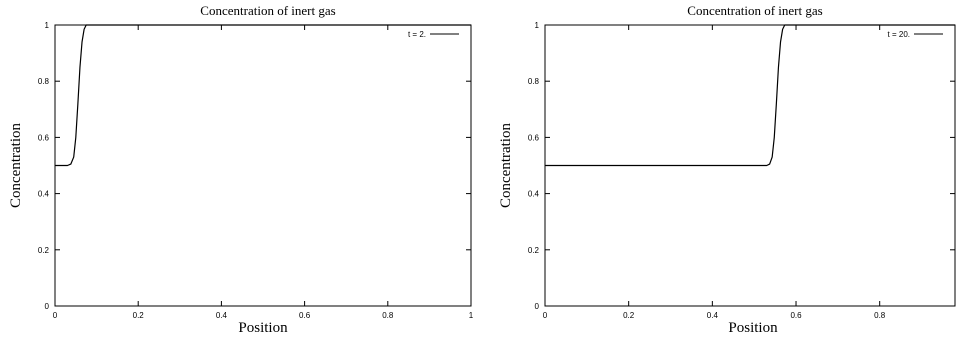 The image size is (956, 343). What do you see at coordinates (899, 34) in the screenshot?
I see `legend-label: t = 20.` at bounding box center [899, 34].